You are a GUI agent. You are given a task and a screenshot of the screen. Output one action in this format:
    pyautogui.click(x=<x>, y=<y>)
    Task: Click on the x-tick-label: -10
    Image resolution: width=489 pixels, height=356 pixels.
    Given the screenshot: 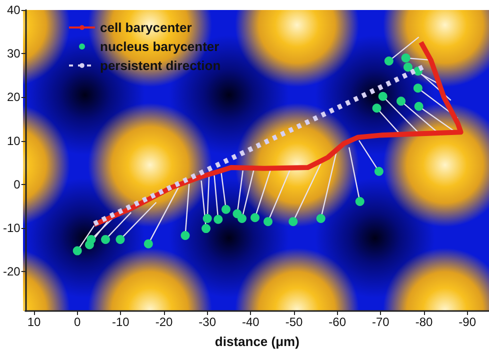 What is the action you would take?
    pyautogui.click(x=121, y=322)
    